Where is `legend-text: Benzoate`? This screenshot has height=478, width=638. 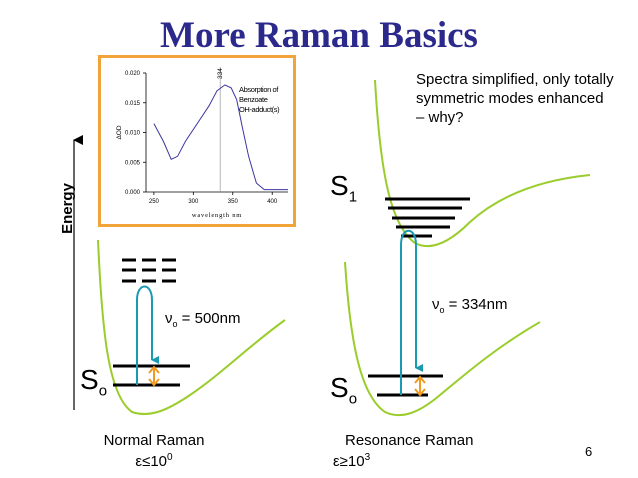 legend-text: Benzoate is located at coordinates (253, 99).